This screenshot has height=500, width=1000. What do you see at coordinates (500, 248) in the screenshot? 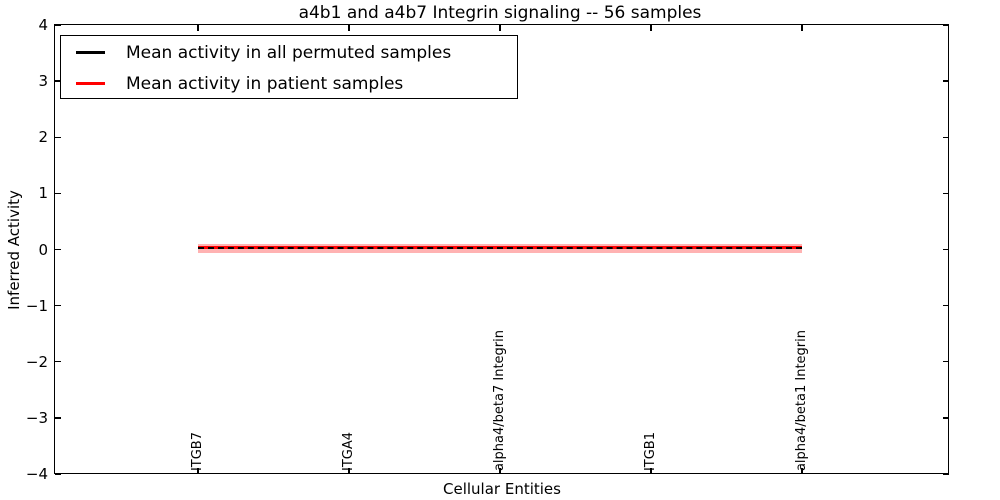
I see `series-line-permuted` at bounding box center [500, 248].